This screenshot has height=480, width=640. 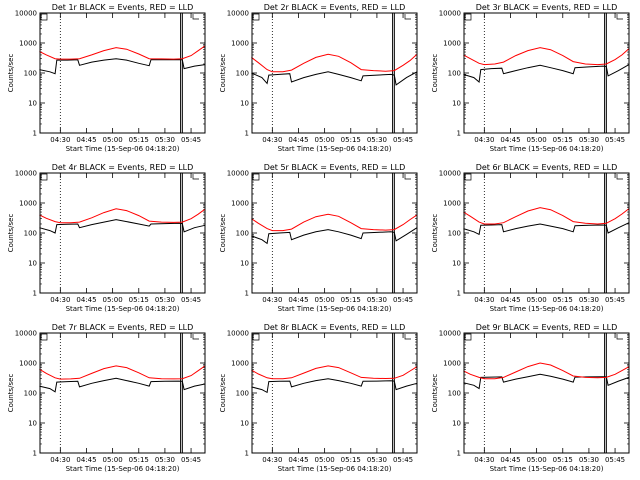 What do you see at coordinates (335, 327) in the screenshot?
I see `panel-title: Det 8r BLACK = Events, RED = LLD` at bounding box center [335, 327].